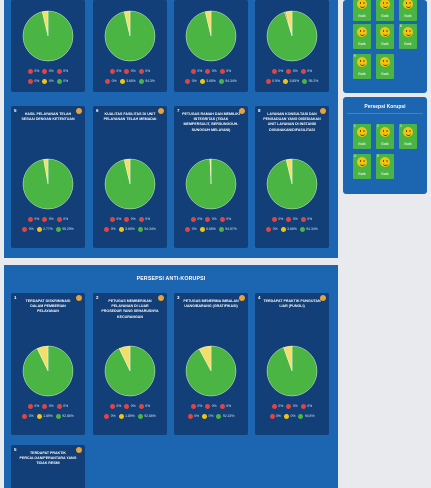 This screenshot has width=431, height=488. Describe the element at coordinates (288, 229) in the screenshot. I see `legend-item: 3.65%` at that location.